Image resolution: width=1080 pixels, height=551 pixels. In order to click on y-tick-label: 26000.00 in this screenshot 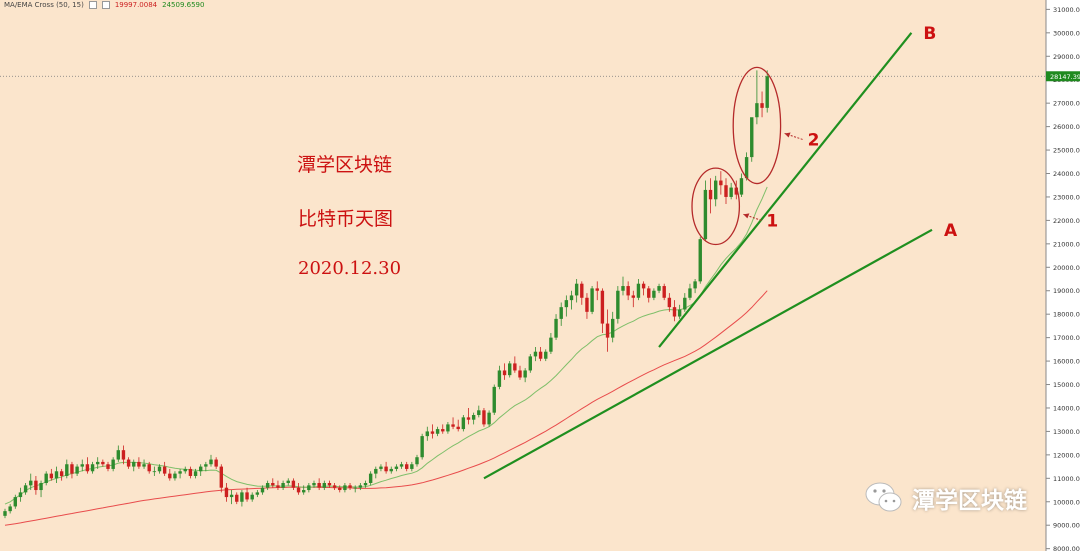, I will do `click(1066, 127)`.